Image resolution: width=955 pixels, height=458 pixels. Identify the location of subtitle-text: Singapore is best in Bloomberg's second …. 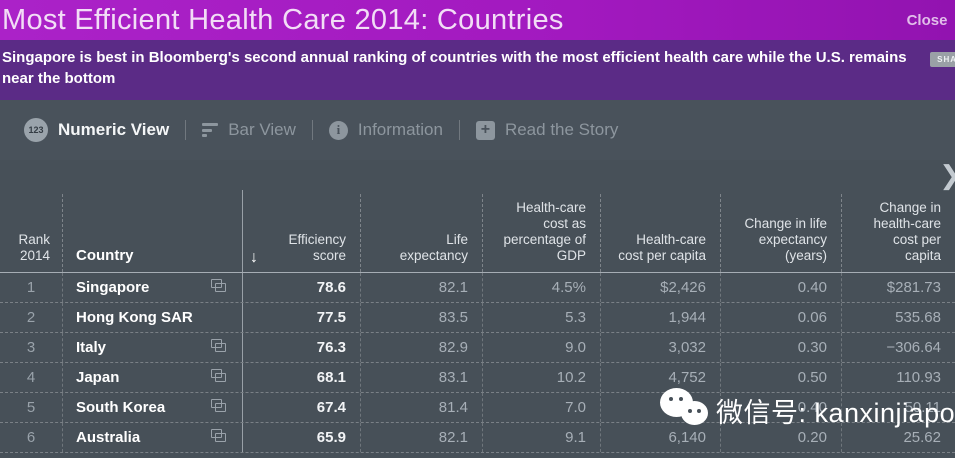
(454, 68).